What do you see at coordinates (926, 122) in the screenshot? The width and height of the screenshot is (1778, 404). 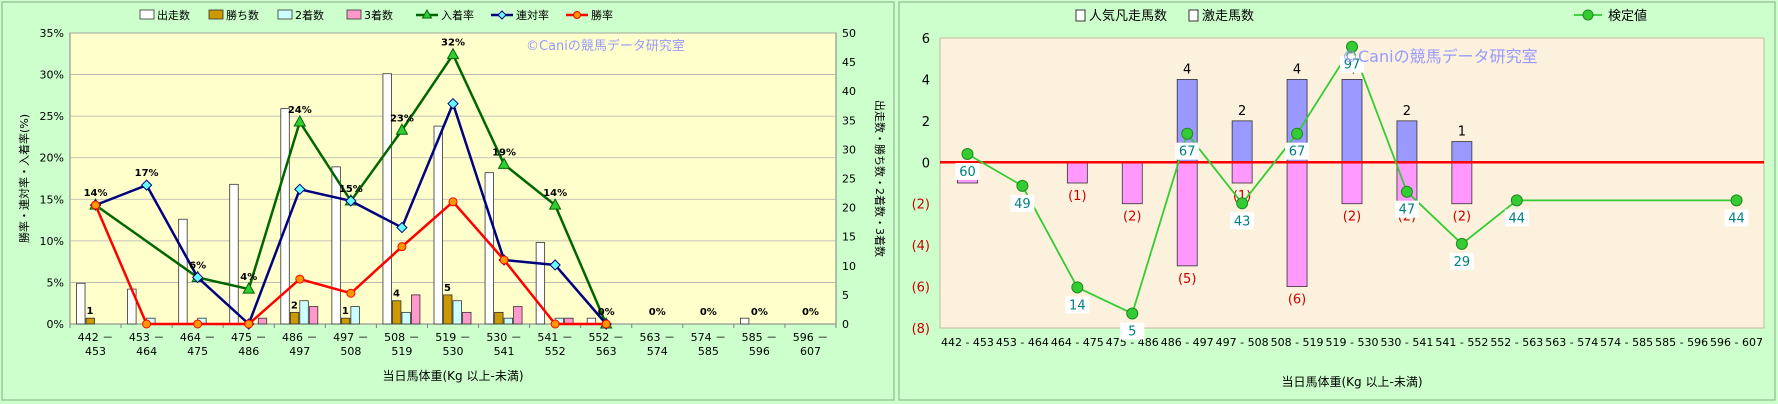 I see `y-tick-label: 2` at bounding box center [926, 122].